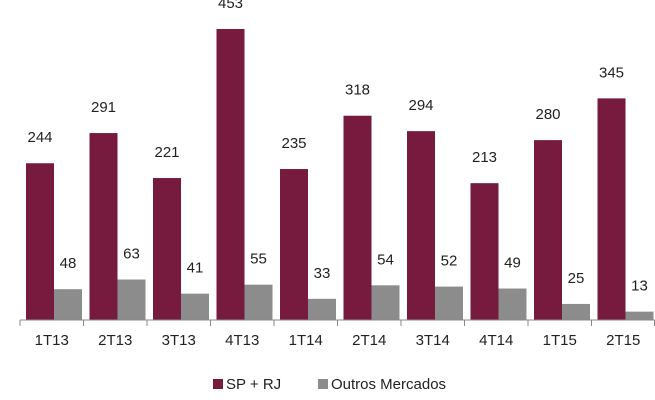 The height and width of the screenshot is (400, 655). Describe the element at coordinates (293, 143) in the screenshot. I see `data-label: 235` at that location.